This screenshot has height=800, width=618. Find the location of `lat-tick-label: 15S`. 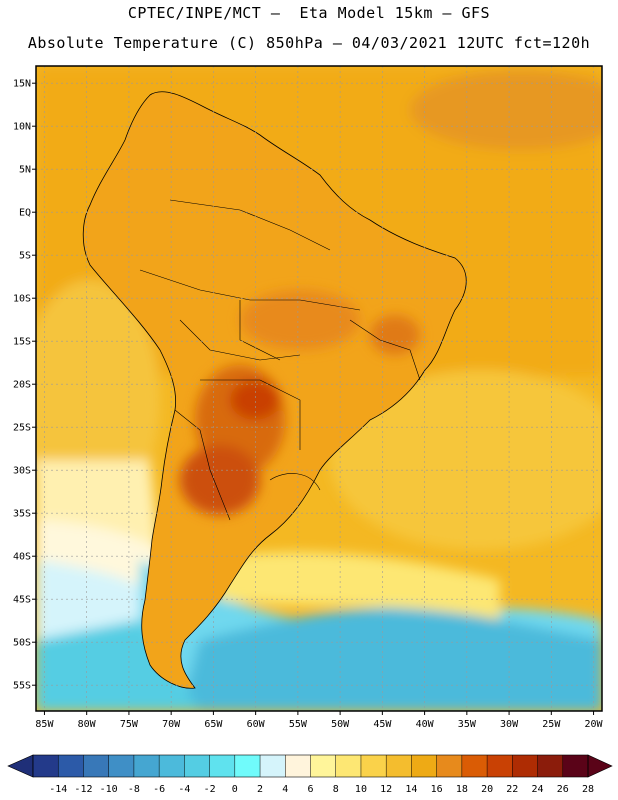

lat-tick-label: 15S is located at coordinates (22, 342).